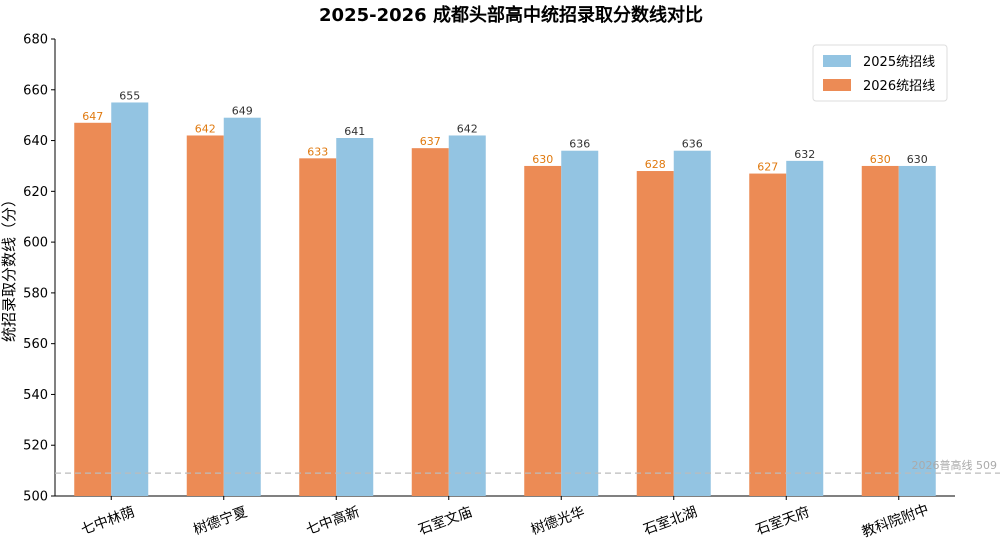 The height and width of the screenshot is (540, 1002). What do you see at coordinates (354, 131) in the screenshot?
I see `bar-value-label: 641` at bounding box center [354, 131].